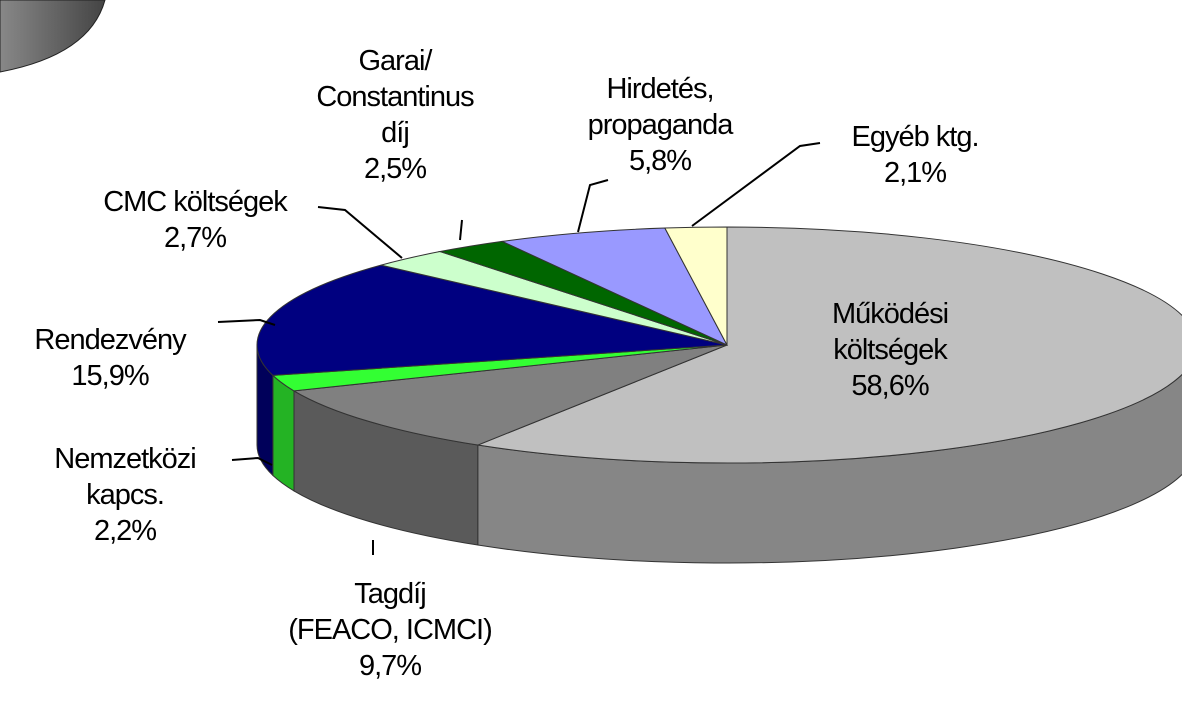 The width and height of the screenshot is (1182, 706). What do you see at coordinates (195, 220) in the screenshot?
I see `slice-label: CMC költségek 2,7%` at bounding box center [195, 220].